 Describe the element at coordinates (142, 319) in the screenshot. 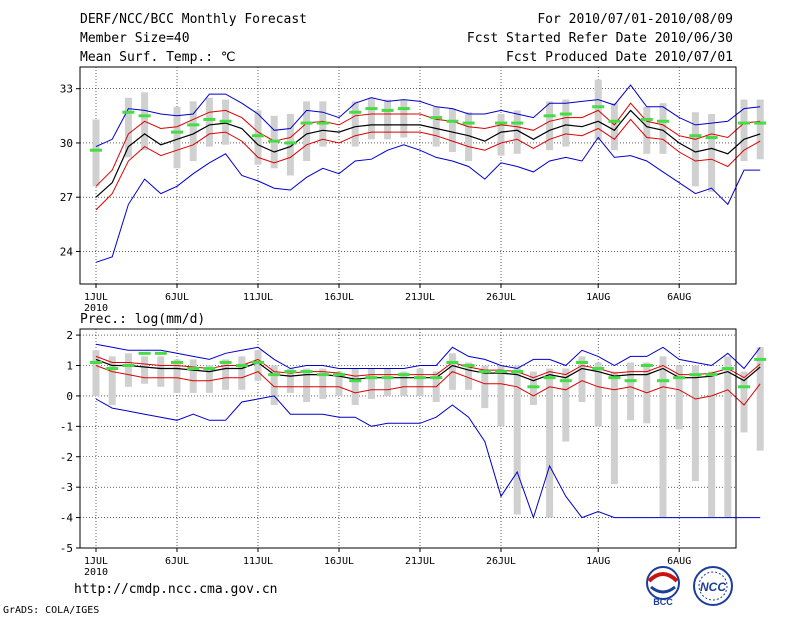

I see `precip-label: Prec.: log(mm/d)` at that location.